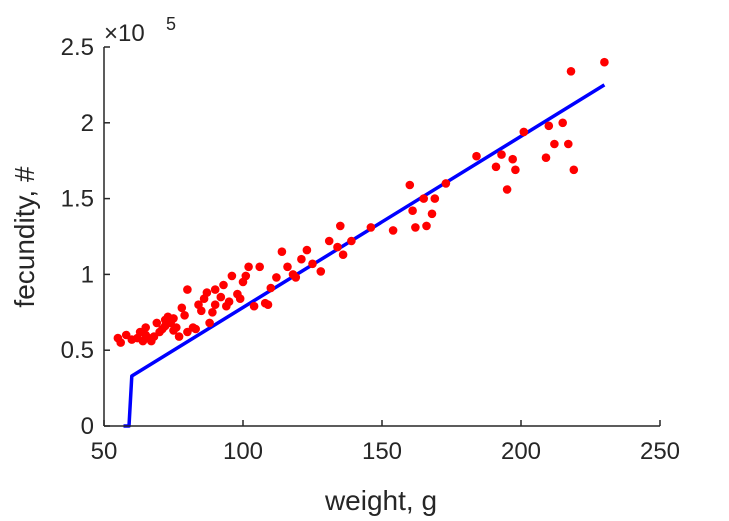  What do you see at coordinates (87, 274) in the screenshot?
I see `y-tick-label: 1` at bounding box center [87, 274].